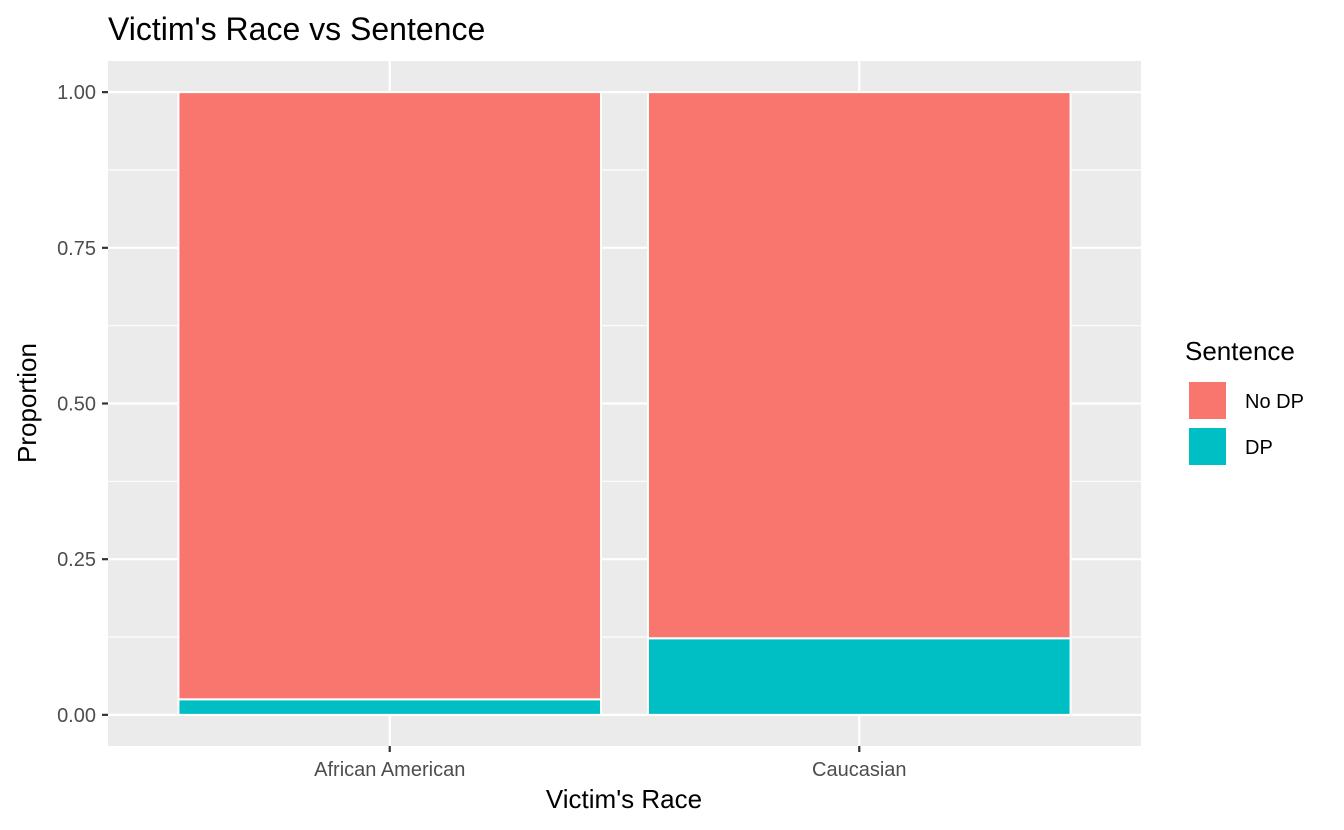 Image resolution: width=1344 pixels, height=830 pixels. Describe the element at coordinates (610, 763) in the screenshot. I see `x-axis: African American Caucasian` at that location.